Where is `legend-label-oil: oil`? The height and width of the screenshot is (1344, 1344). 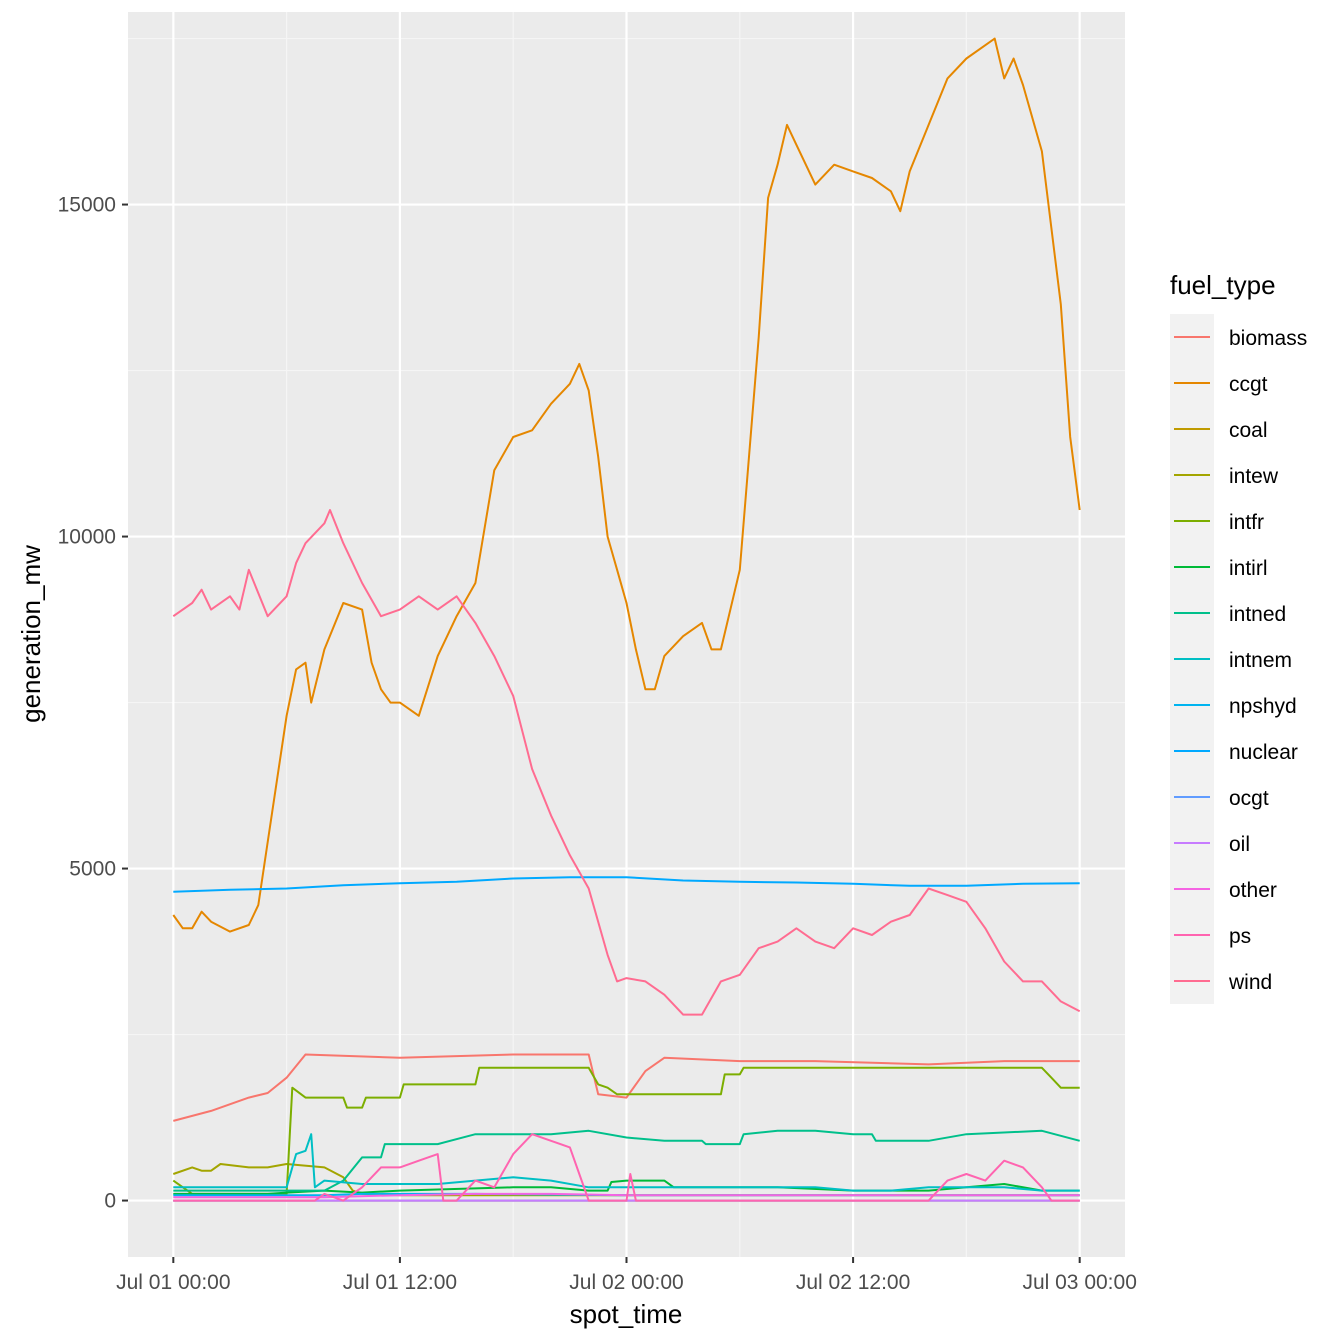
legend-label-oil: oil is located at coordinates (1239, 844).